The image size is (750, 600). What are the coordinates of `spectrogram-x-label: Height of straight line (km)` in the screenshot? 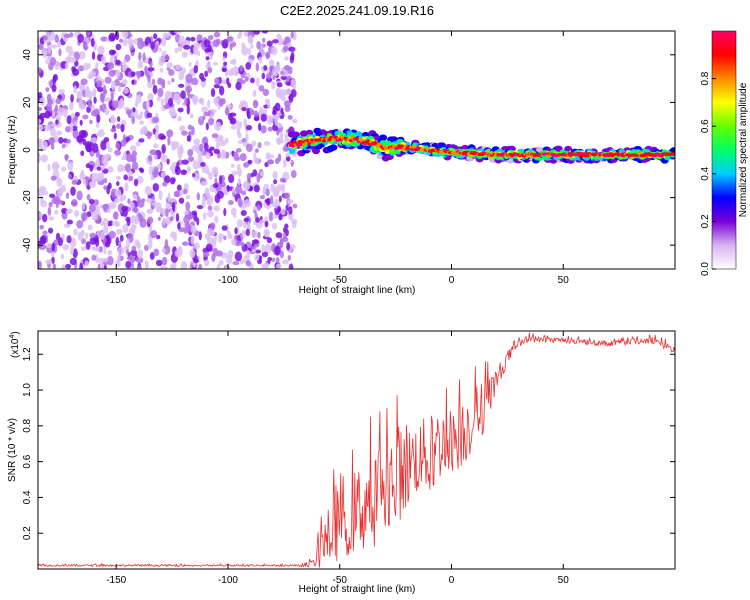 It's located at (357, 290).